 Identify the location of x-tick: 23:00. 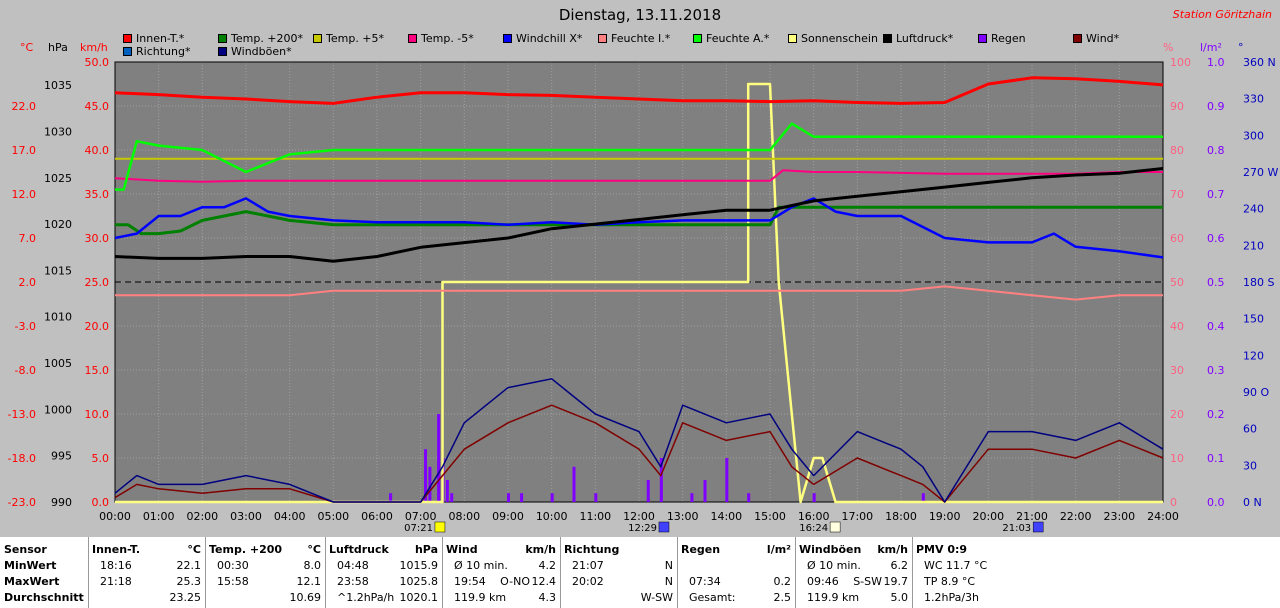
(1119, 516).